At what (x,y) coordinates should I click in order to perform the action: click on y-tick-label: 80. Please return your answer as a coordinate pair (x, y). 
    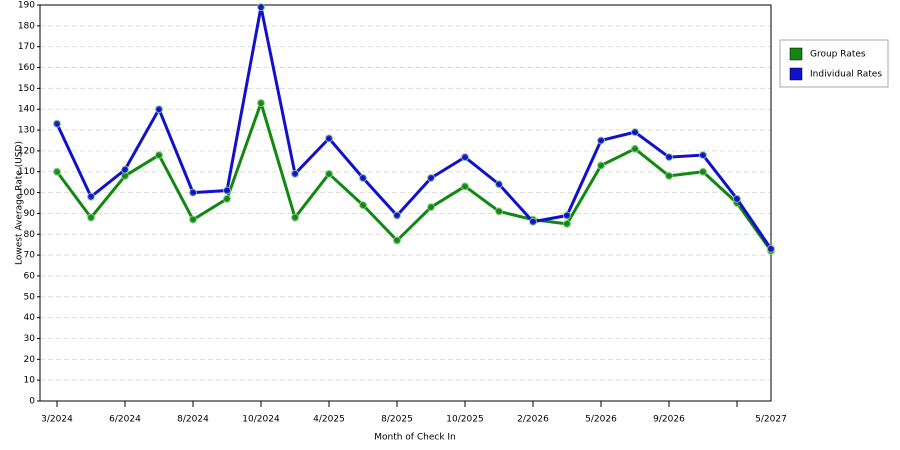
    Looking at the image, I should click on (30, 235).